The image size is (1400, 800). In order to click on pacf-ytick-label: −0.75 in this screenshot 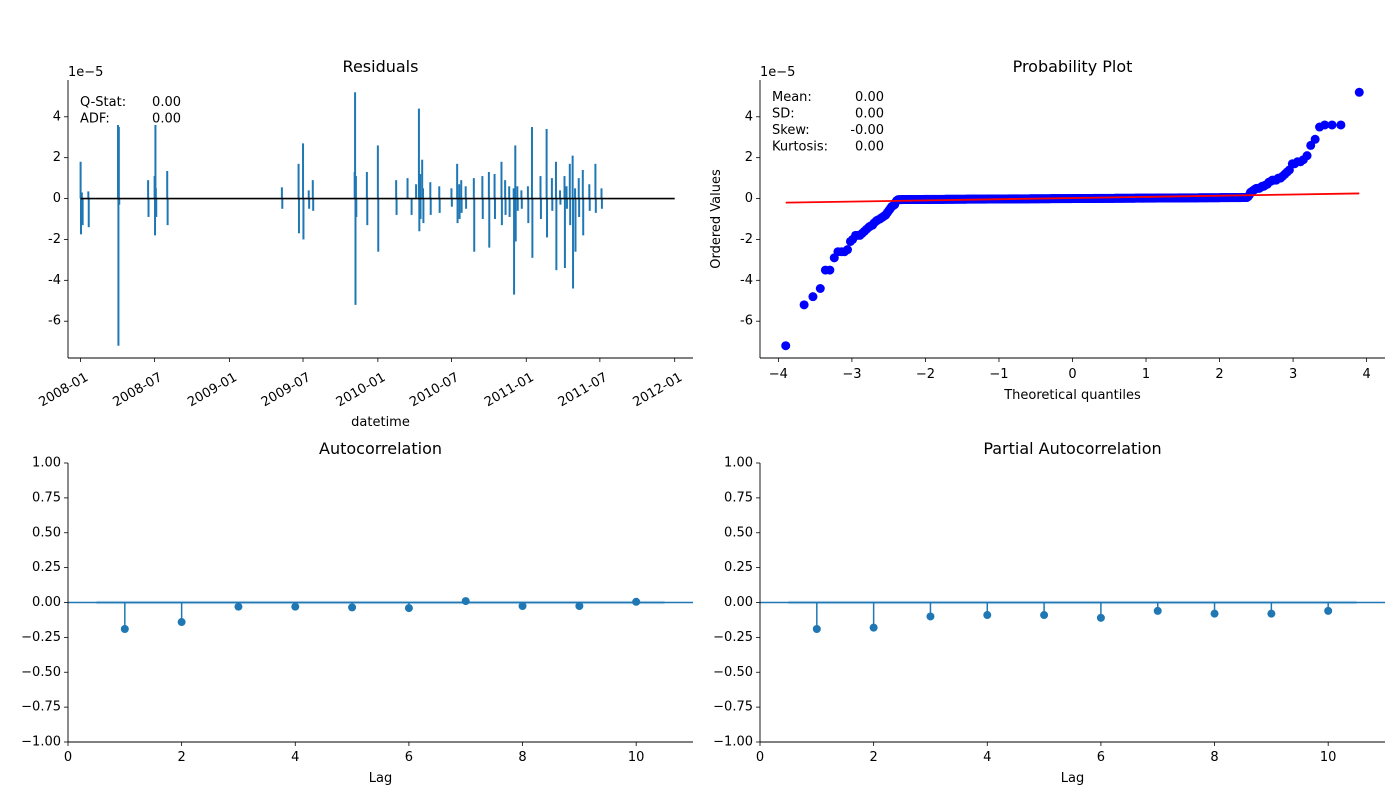, I will do `click(733, 707)`.